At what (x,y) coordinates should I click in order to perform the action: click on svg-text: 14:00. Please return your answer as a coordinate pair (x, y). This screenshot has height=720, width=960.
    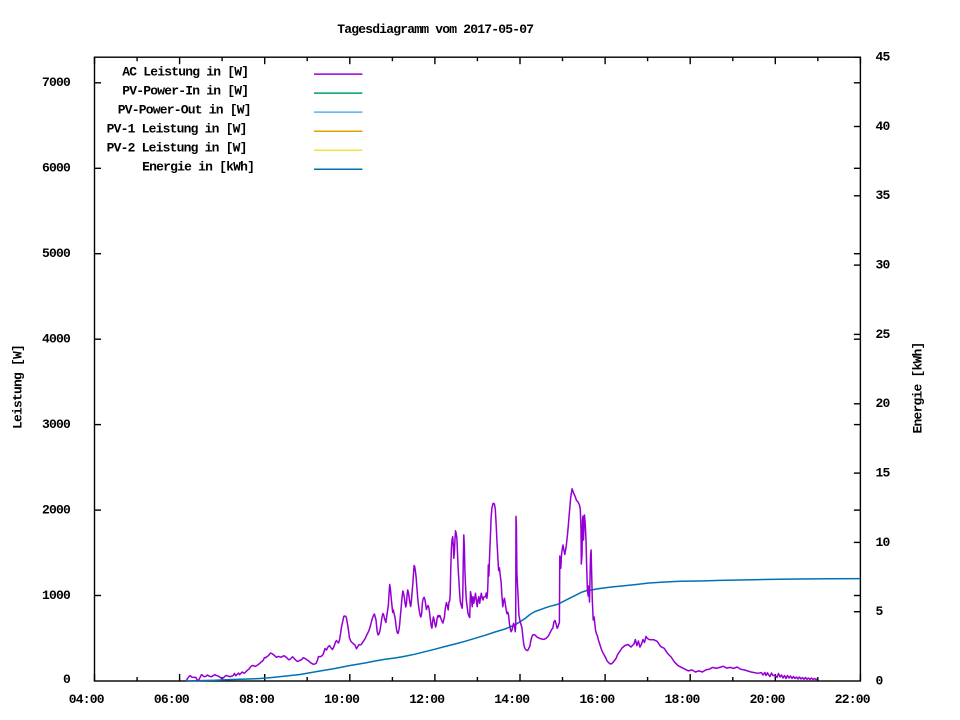
    Looking at the image, I should click on (512, 699).